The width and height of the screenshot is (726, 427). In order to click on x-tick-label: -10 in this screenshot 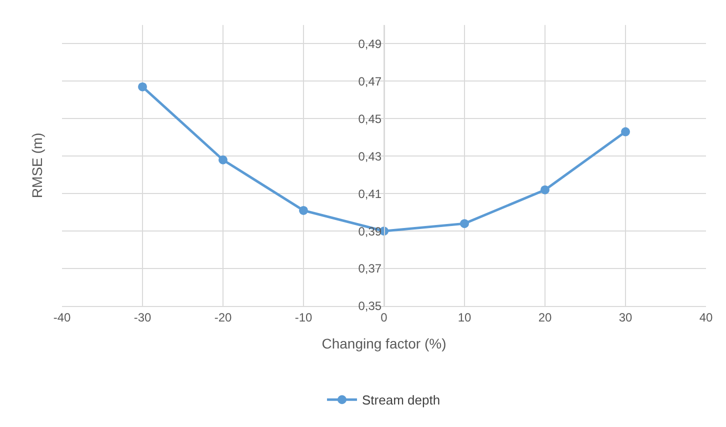, I will do `click(303, 317)`.